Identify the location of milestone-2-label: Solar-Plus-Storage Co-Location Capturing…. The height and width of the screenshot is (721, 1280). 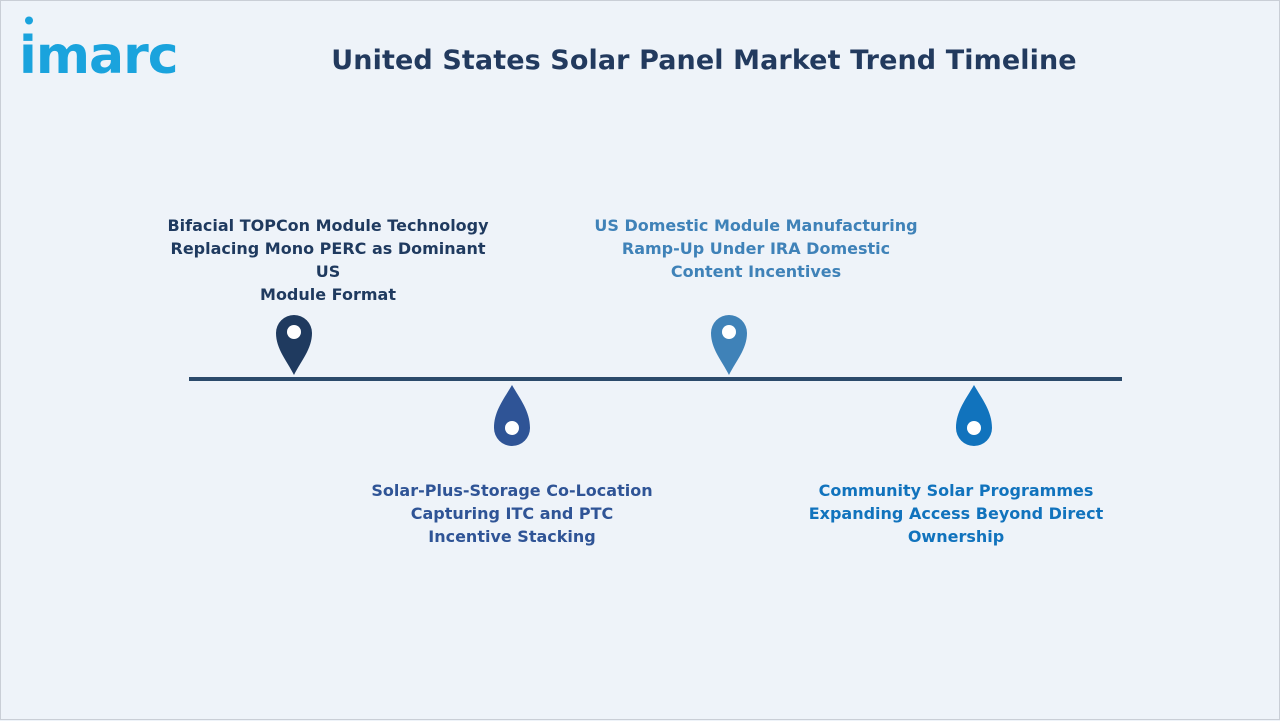
(512, 513).